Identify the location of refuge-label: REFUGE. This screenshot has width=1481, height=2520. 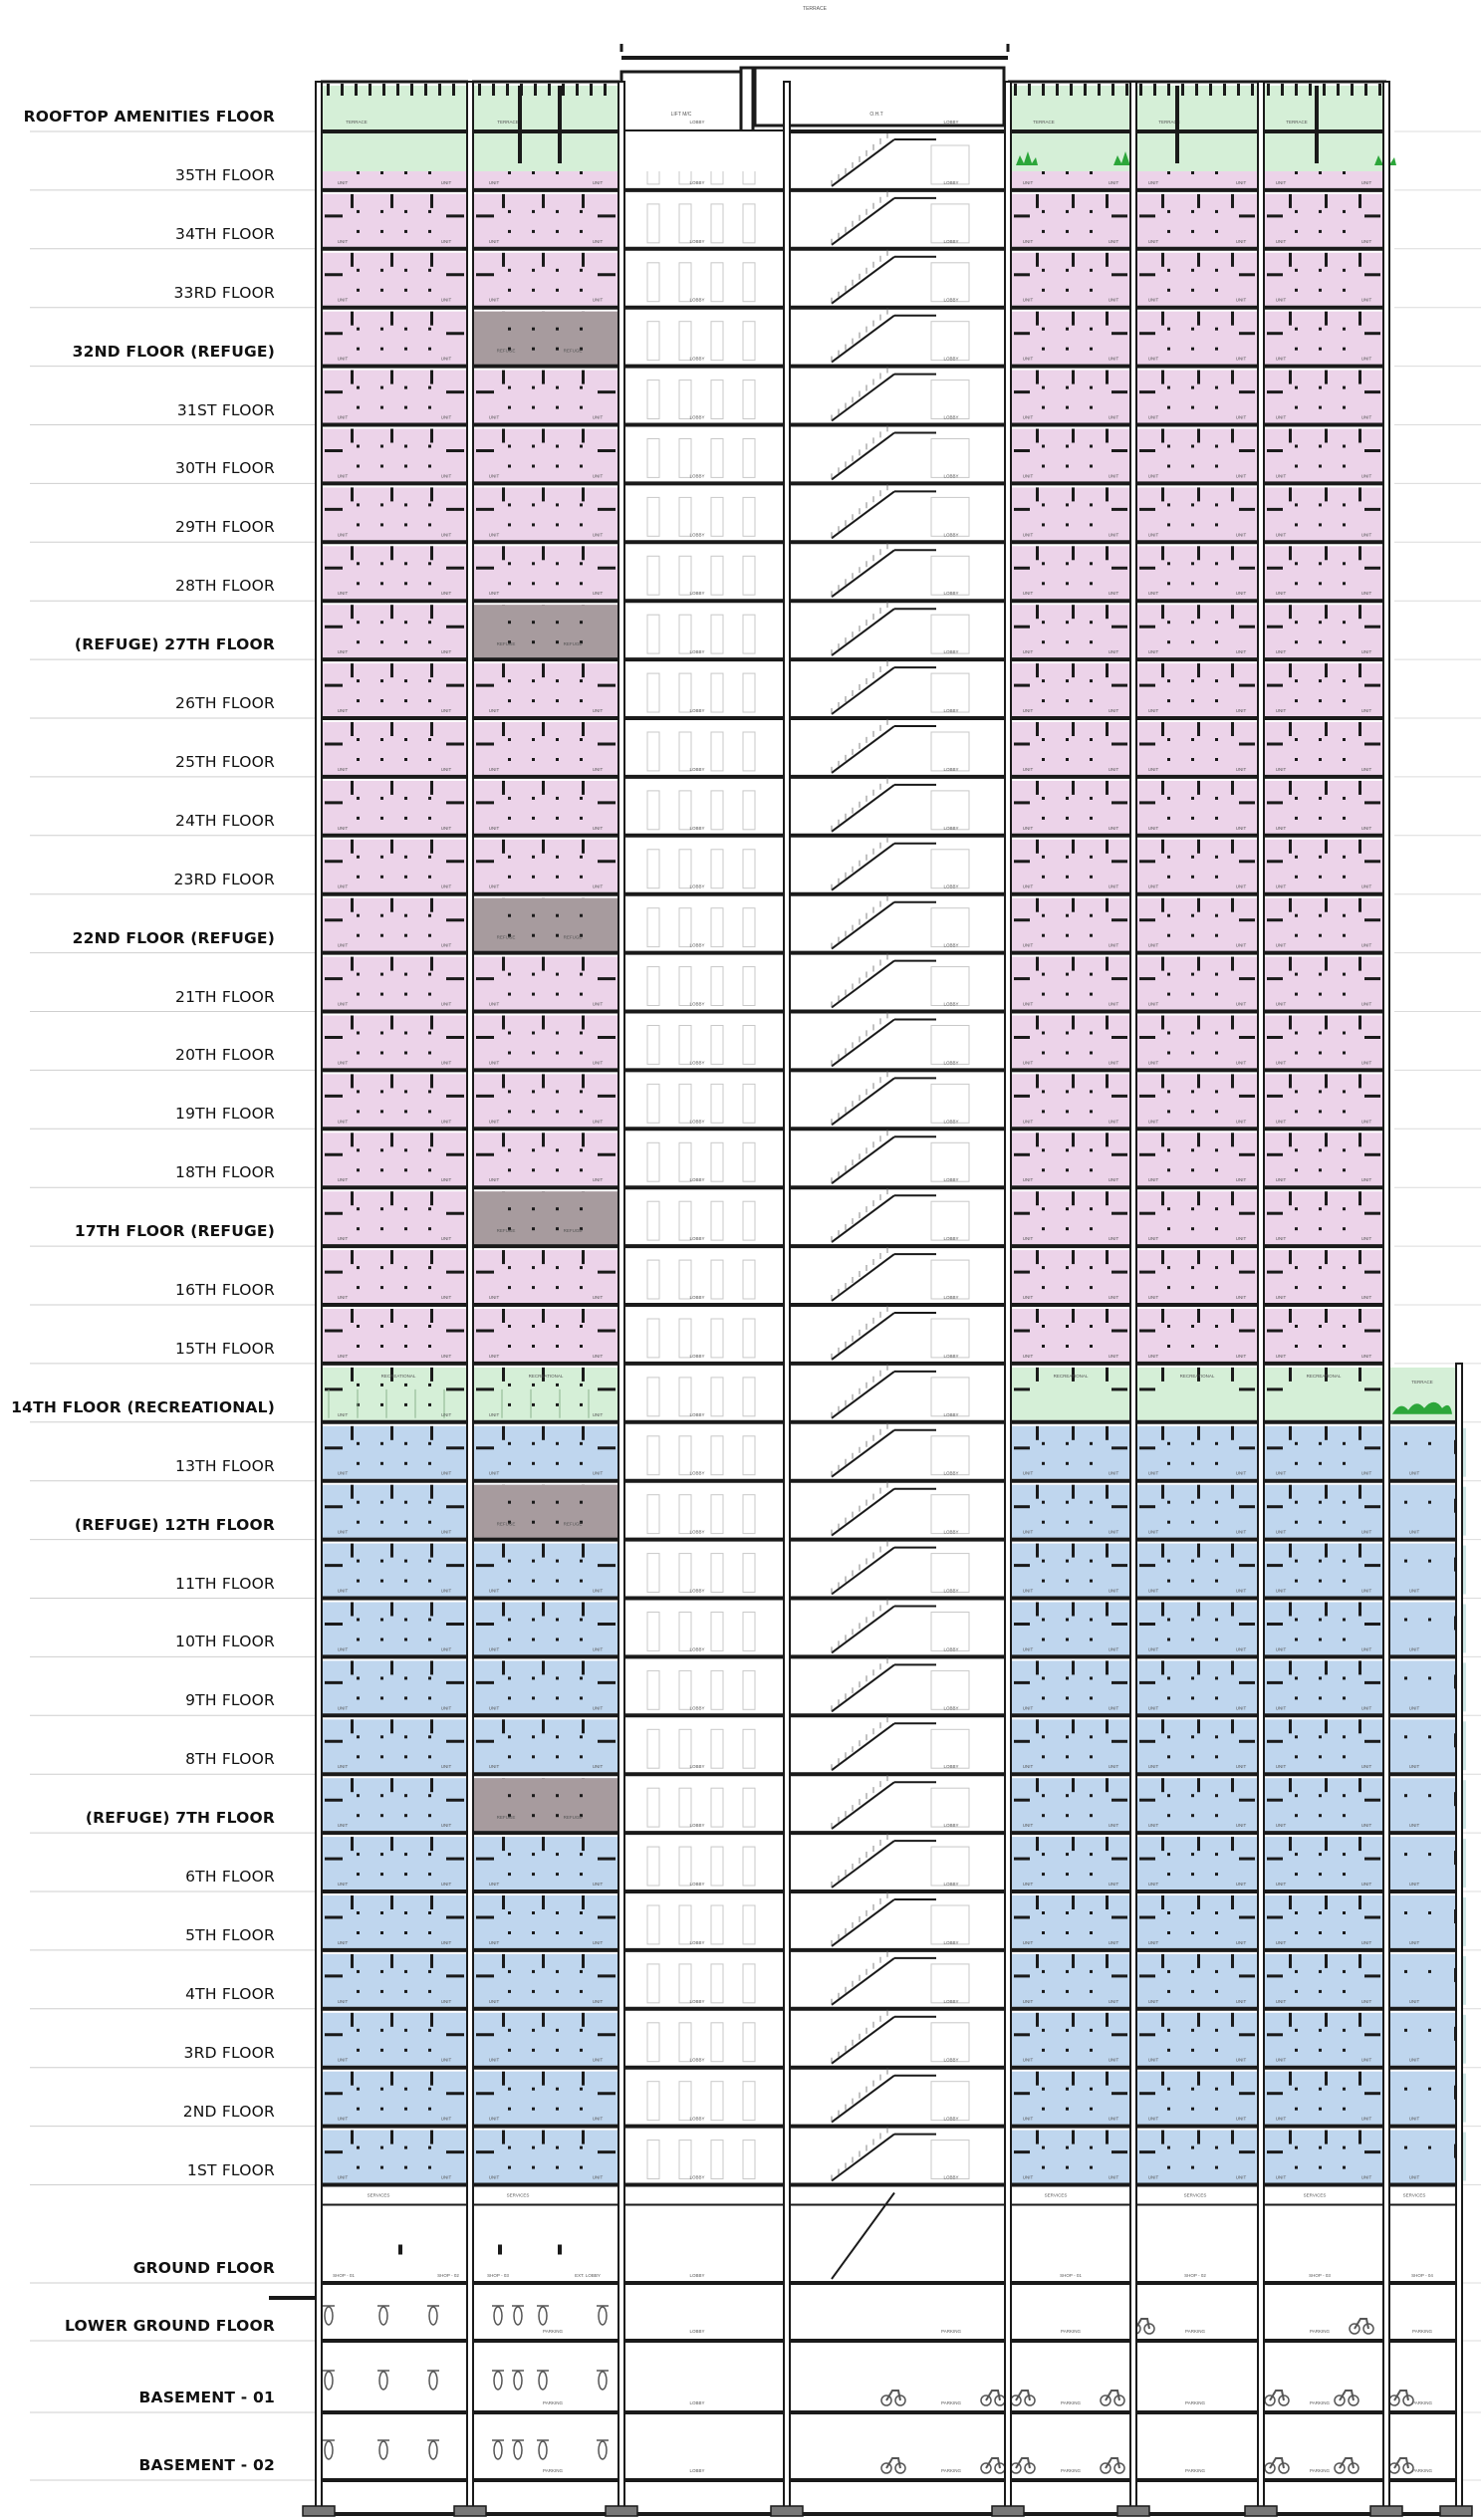
(573, 1817).